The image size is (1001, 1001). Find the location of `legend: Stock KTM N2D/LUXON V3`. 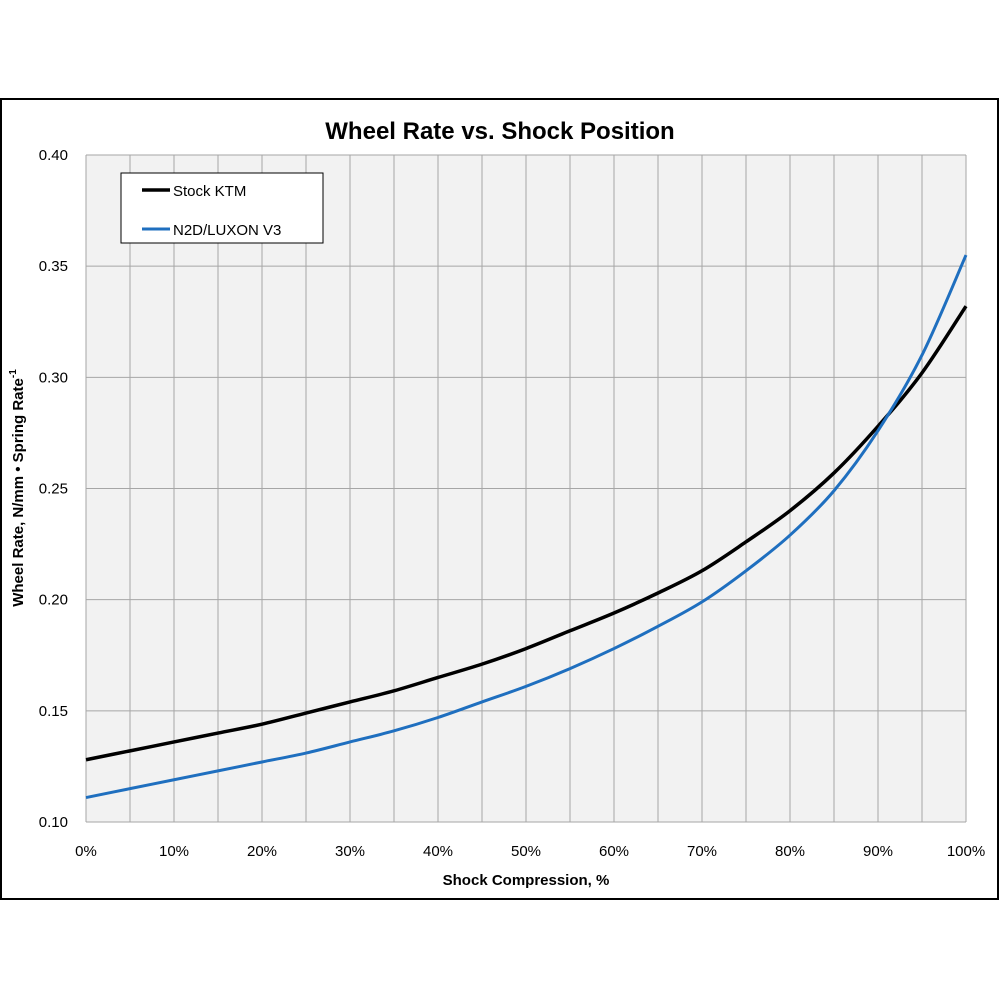

legend: Stock KTM N2D/LUXON V3 is located at coordinates (222, 208).